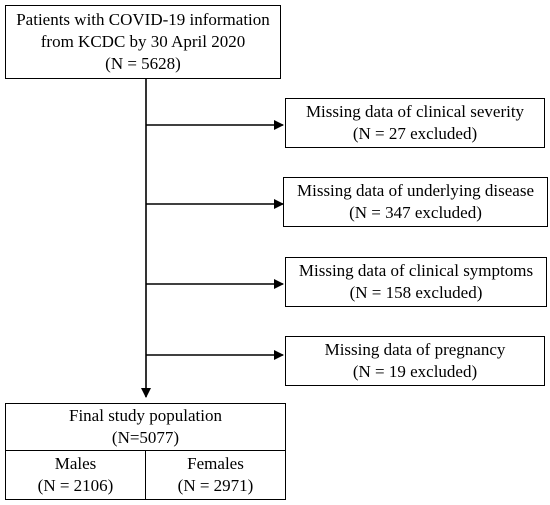 The height and width of the screenshot is (505, 550). I want to click on exclusion-title: Missing data of pregnancy, so click(415, 349).